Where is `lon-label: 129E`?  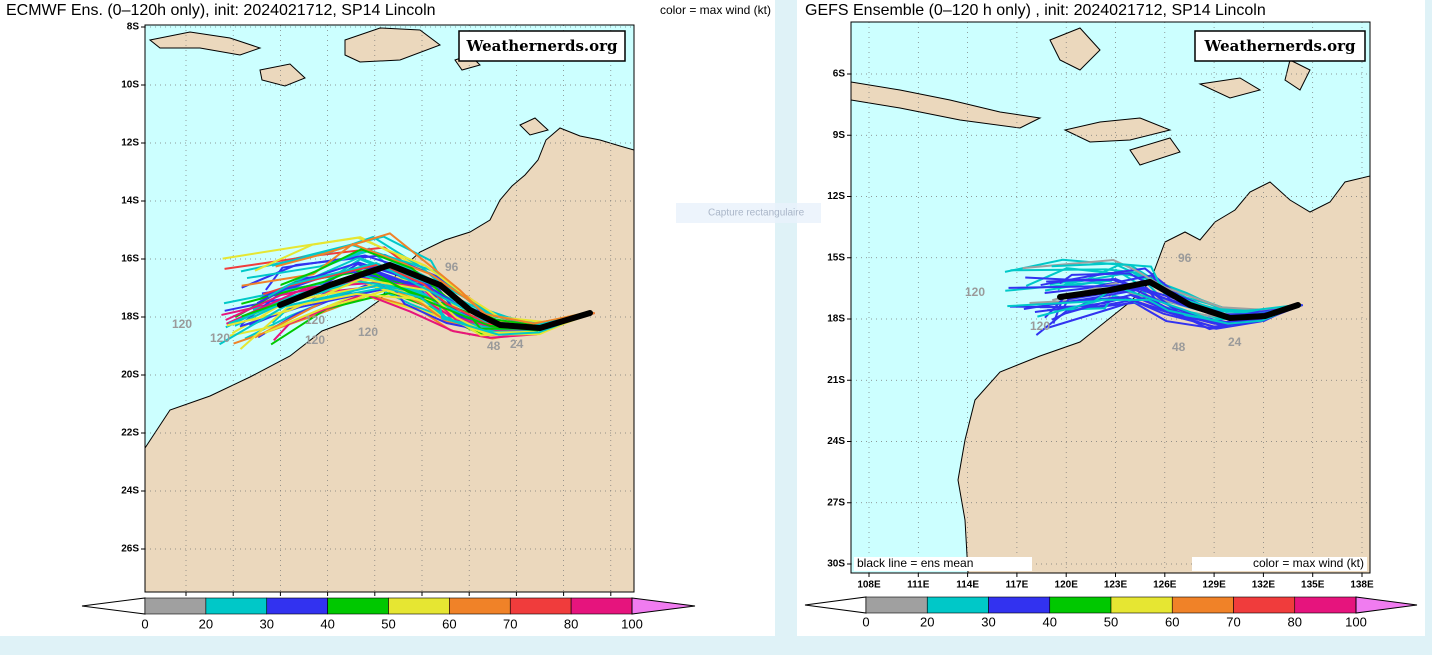 lon-label: 129E is located at coordinates (1214, 585).